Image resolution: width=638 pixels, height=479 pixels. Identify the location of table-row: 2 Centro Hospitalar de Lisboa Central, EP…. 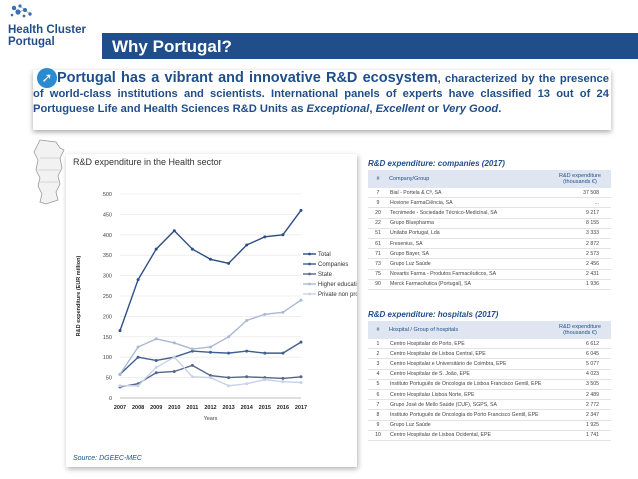
(489, 354).